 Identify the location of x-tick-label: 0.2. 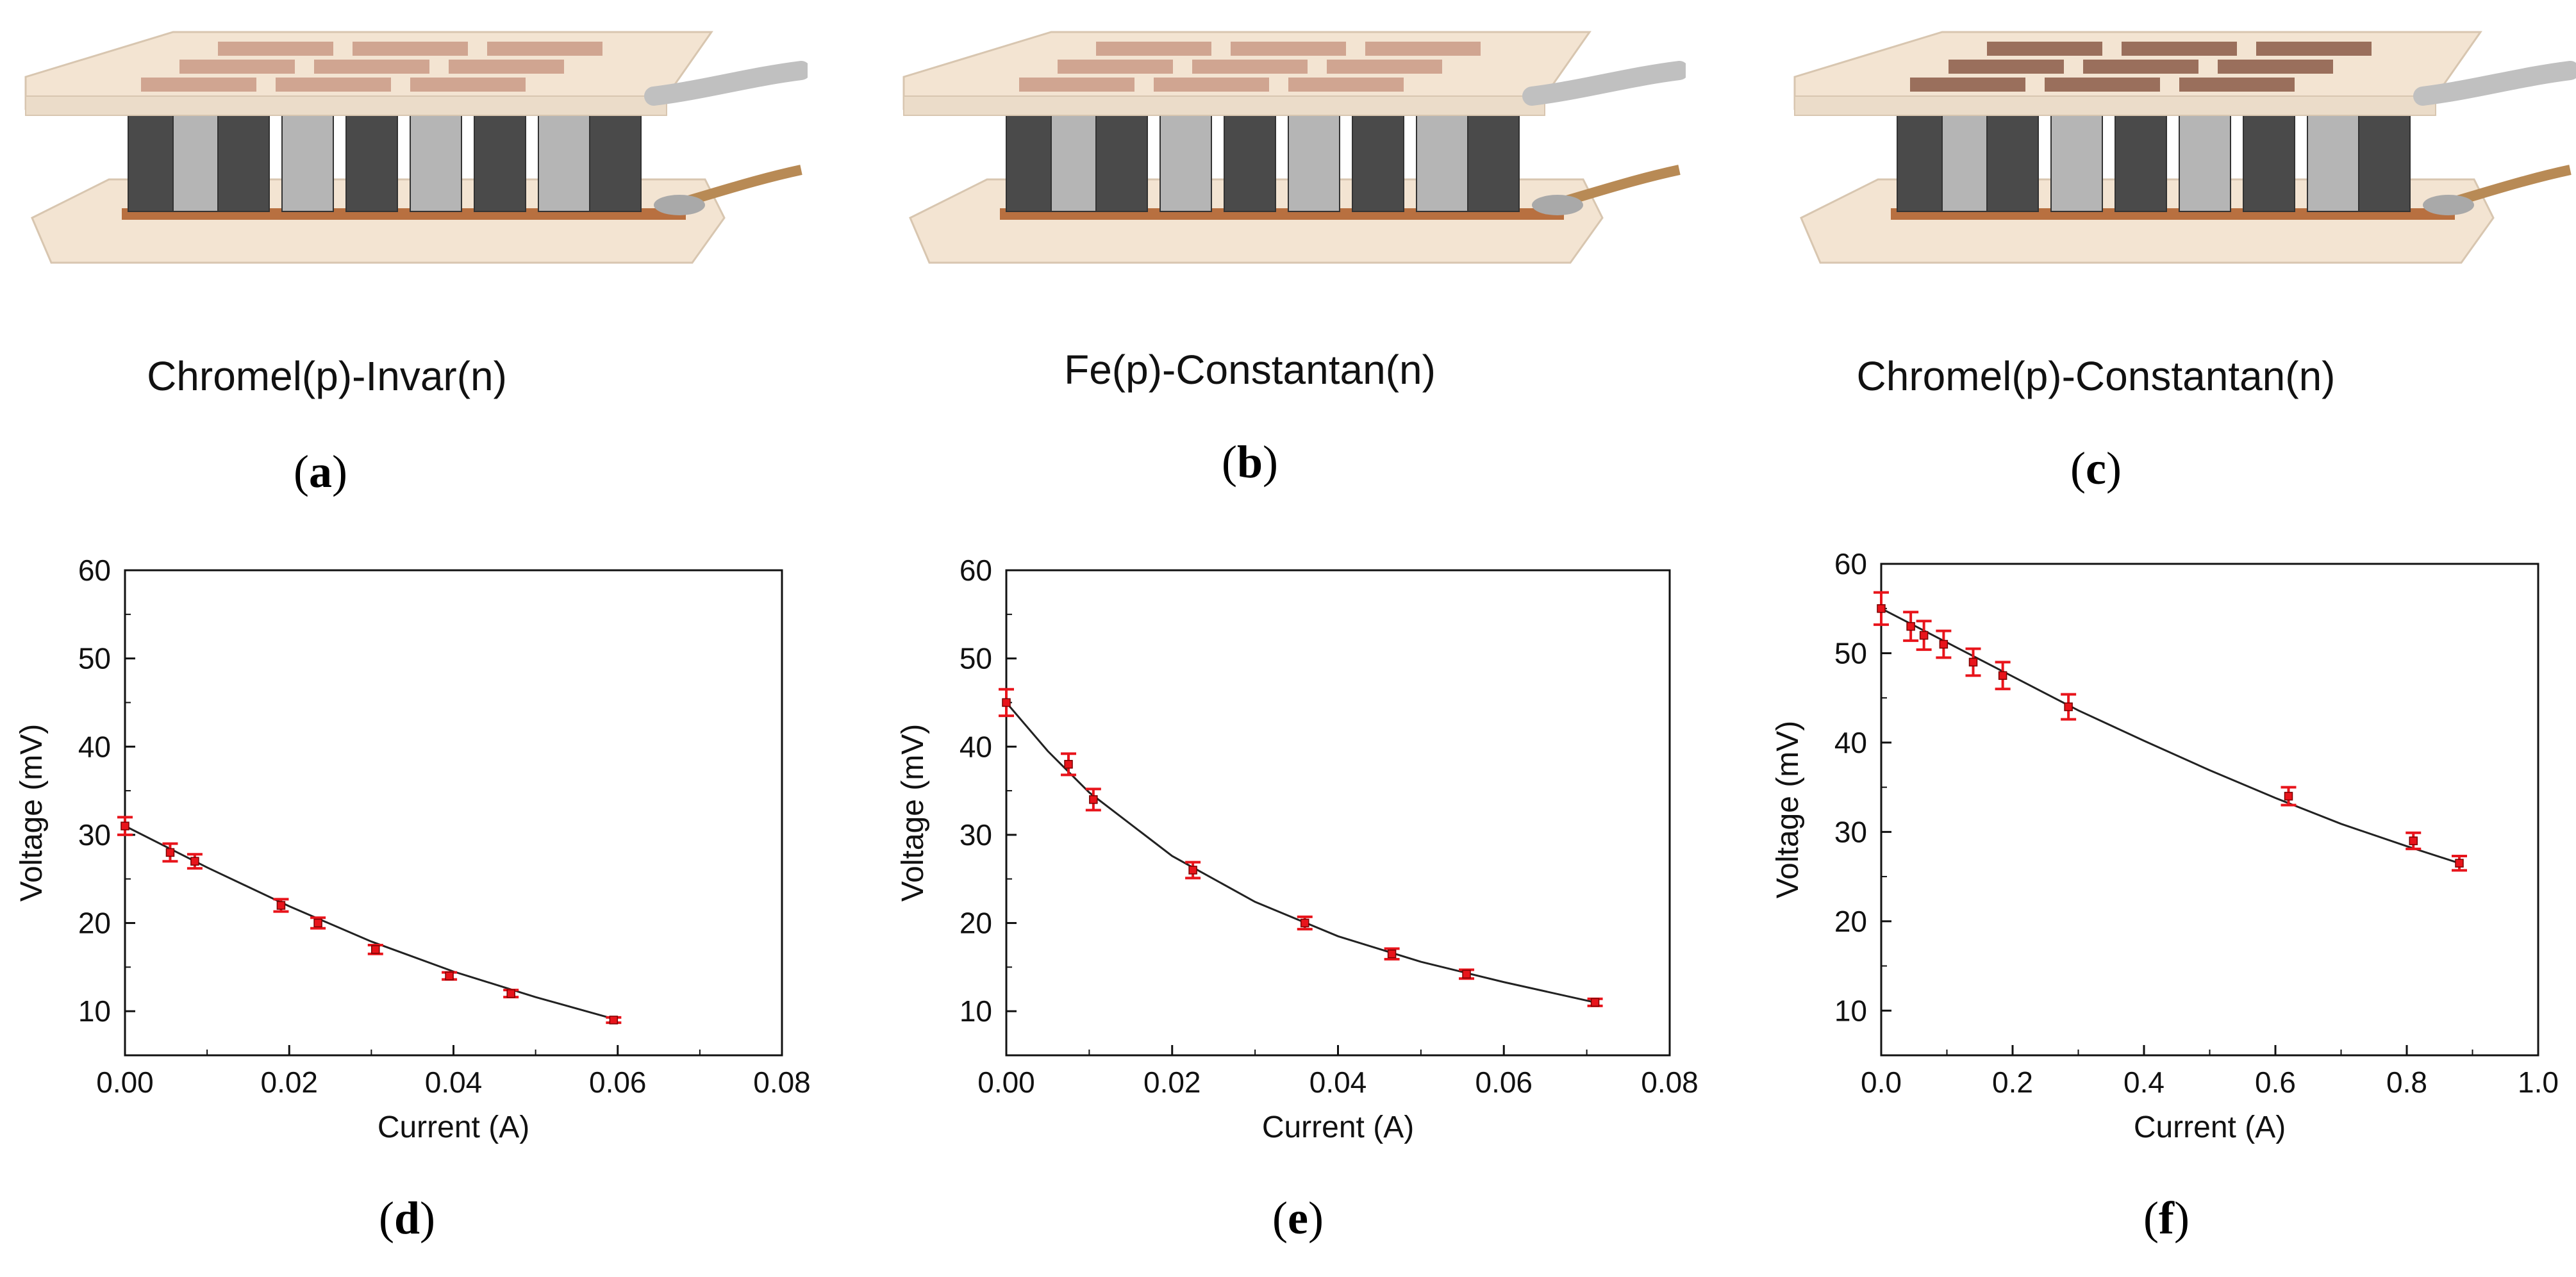
(2012, 1082).